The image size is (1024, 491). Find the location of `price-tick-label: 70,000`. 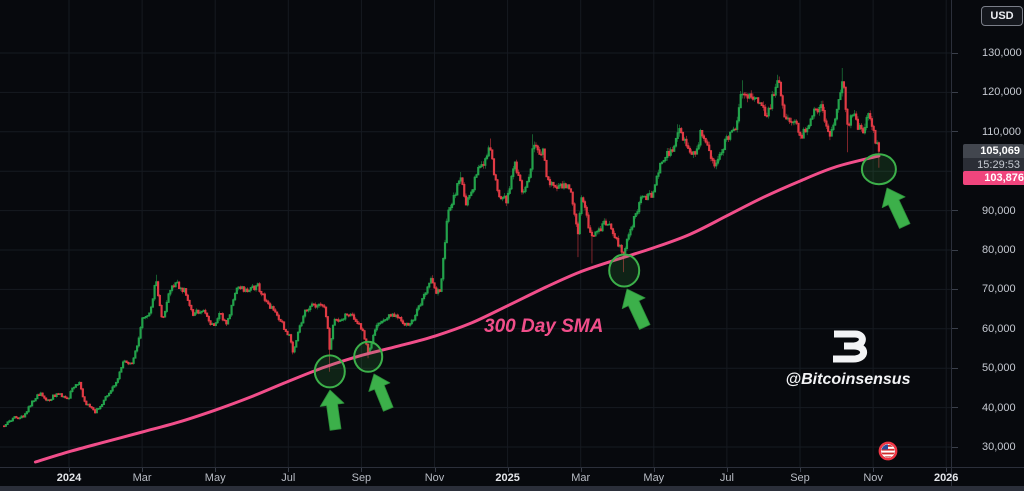

price-tick-label: 70,000 is located at coordinates (999, 289).